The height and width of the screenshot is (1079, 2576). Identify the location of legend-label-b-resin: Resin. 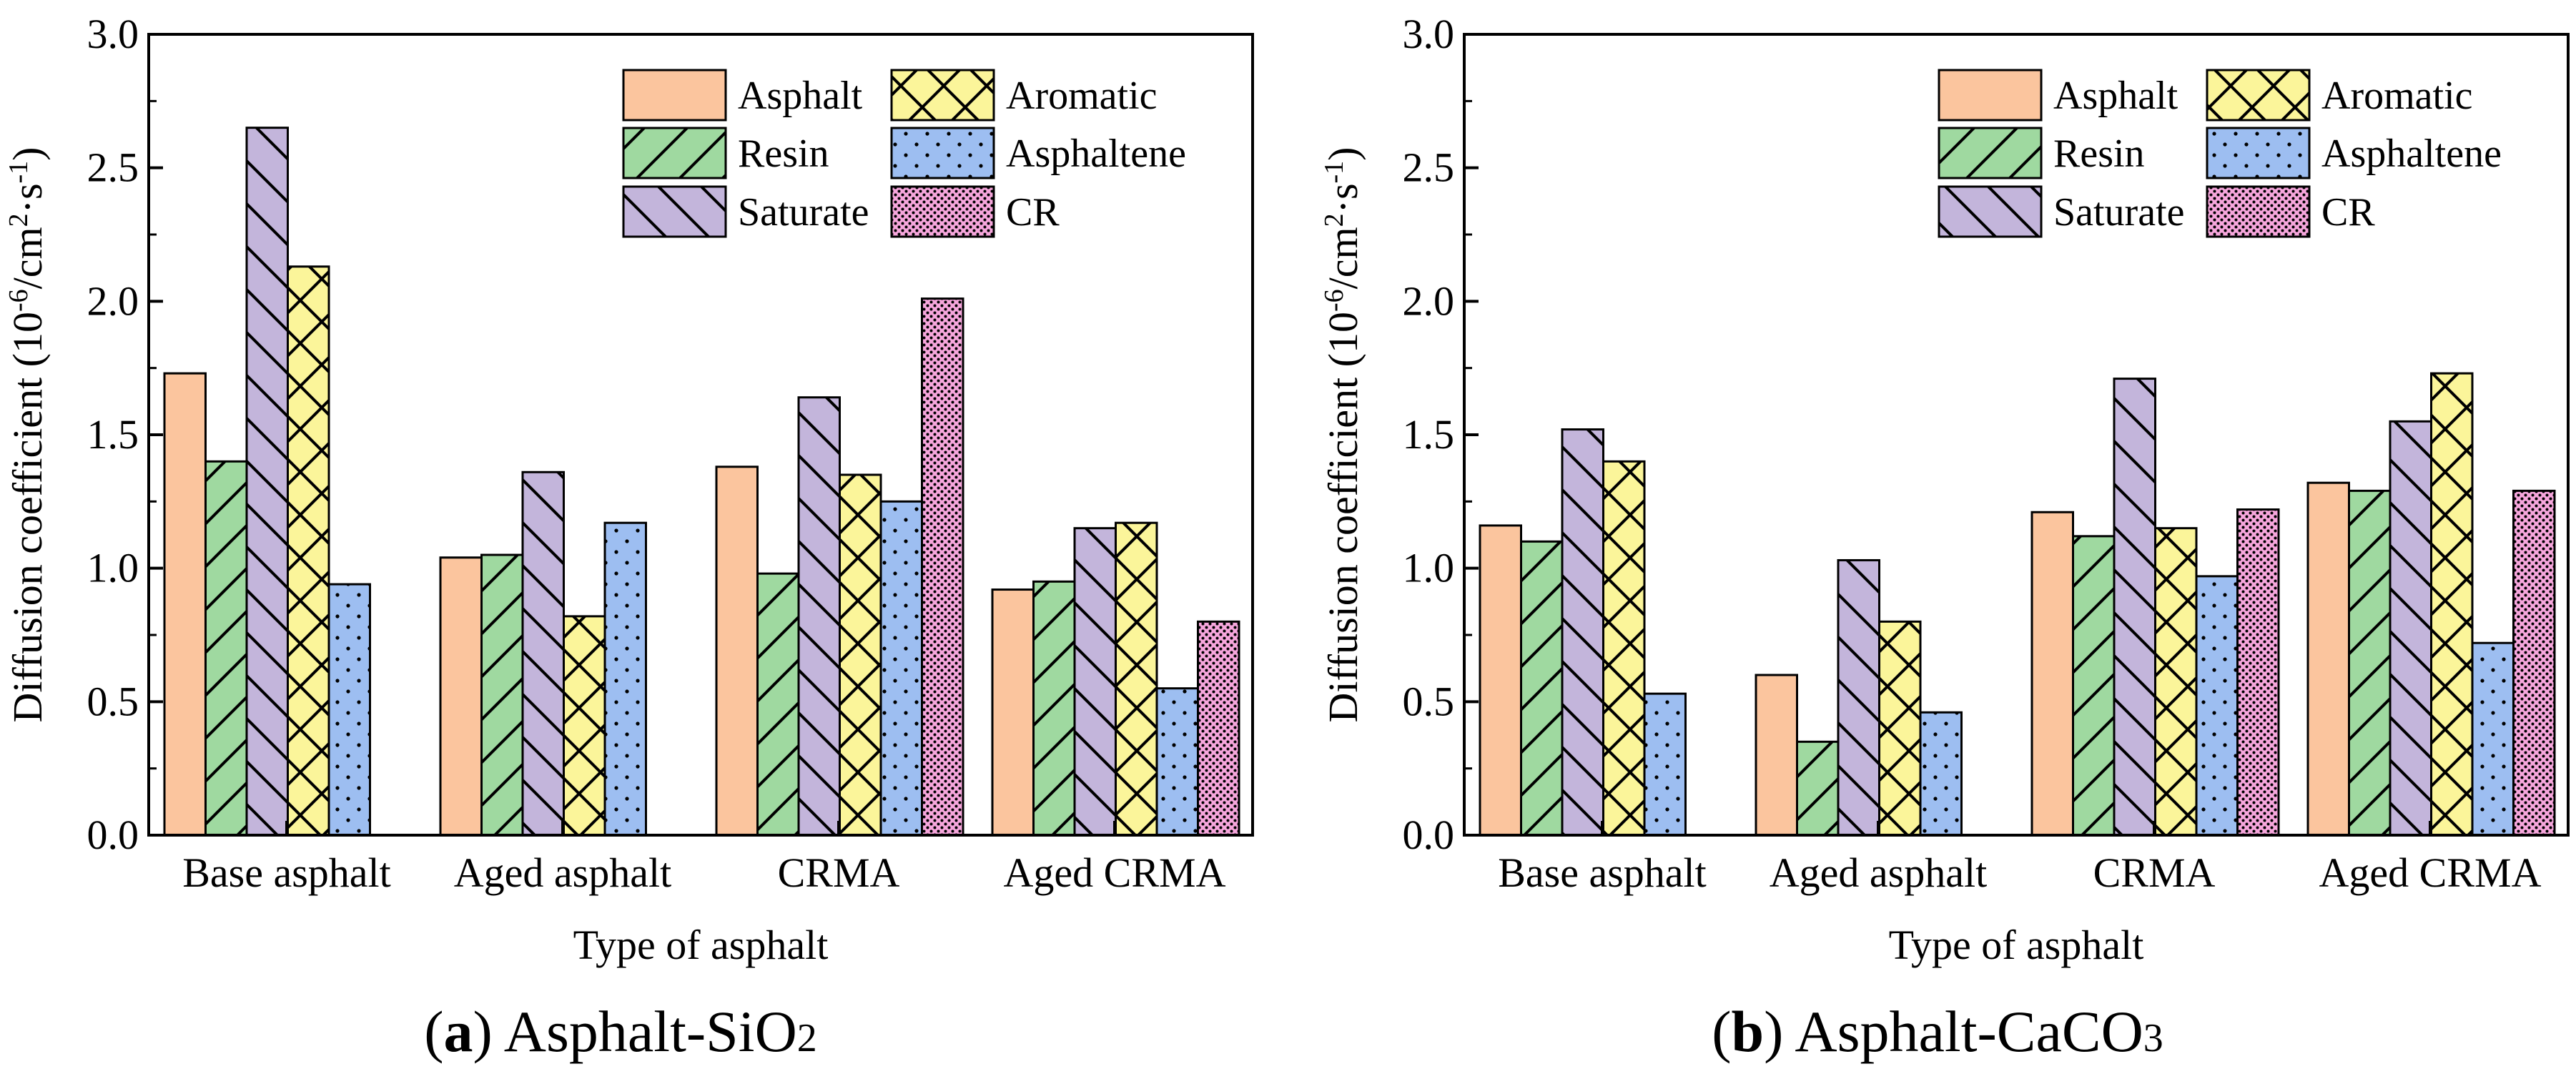
(2099, 154).